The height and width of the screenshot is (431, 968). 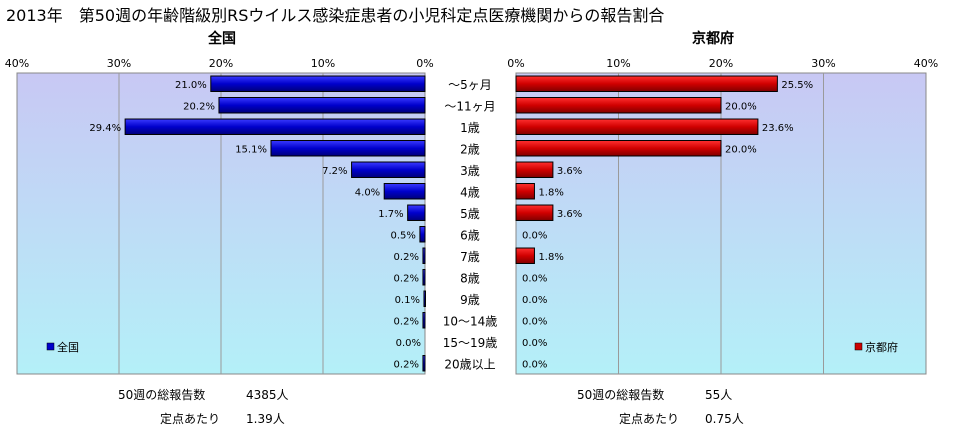 I want to click on kyoto-per-value: 0.75人, so click(x=724, y=419).